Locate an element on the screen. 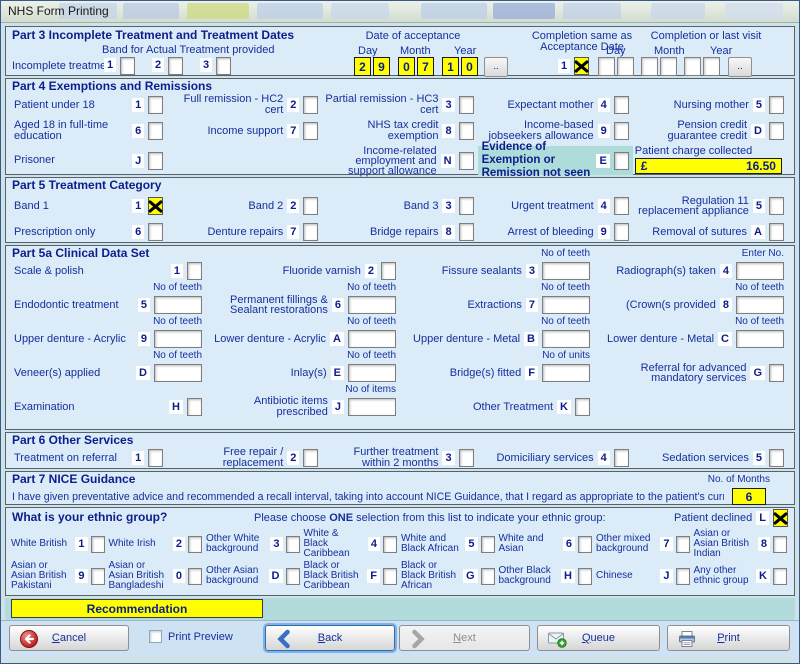 This screenshot has width=800, height=664. cancel-button: Cancel is located at coordinates (69, 638).